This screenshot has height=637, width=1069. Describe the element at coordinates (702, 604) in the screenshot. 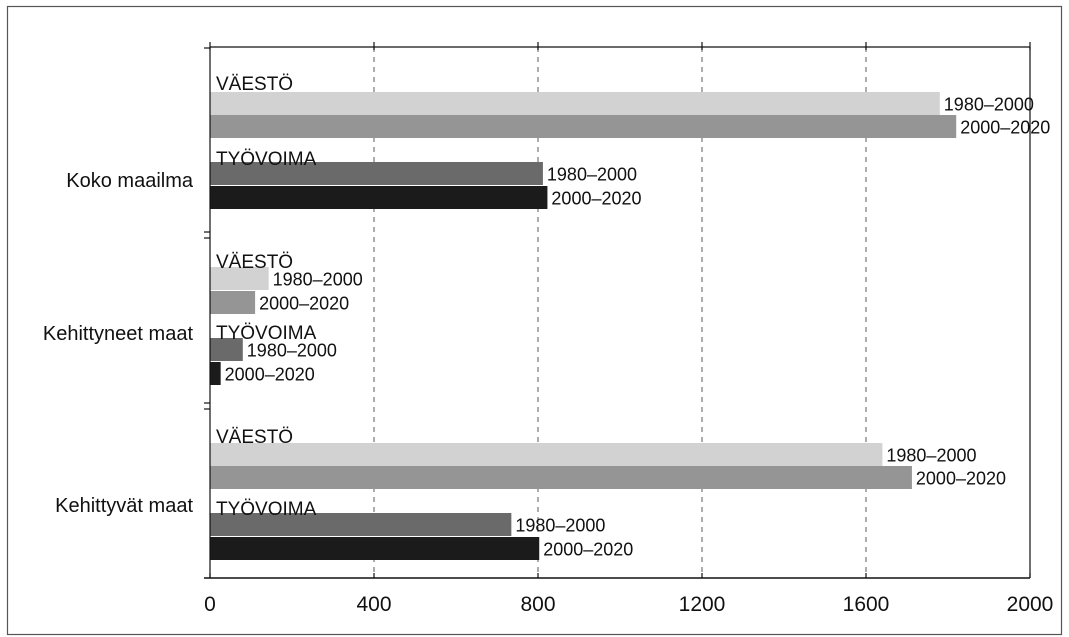

I see `x-tick-label: 1200` at that location.